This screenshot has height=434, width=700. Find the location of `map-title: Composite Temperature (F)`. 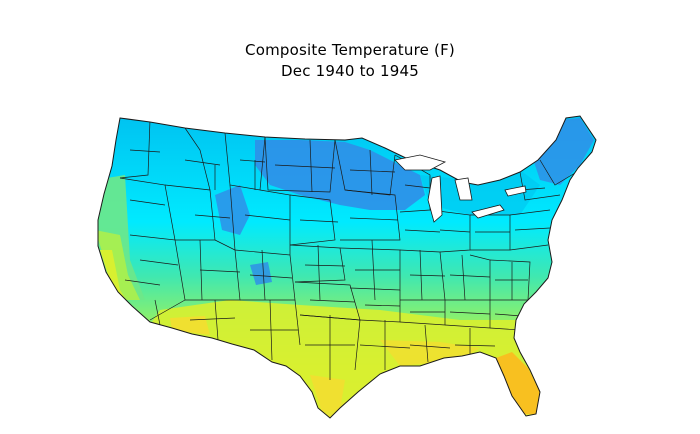

map-title: Composite Temperature (F) is located at coordinates (350, 50).